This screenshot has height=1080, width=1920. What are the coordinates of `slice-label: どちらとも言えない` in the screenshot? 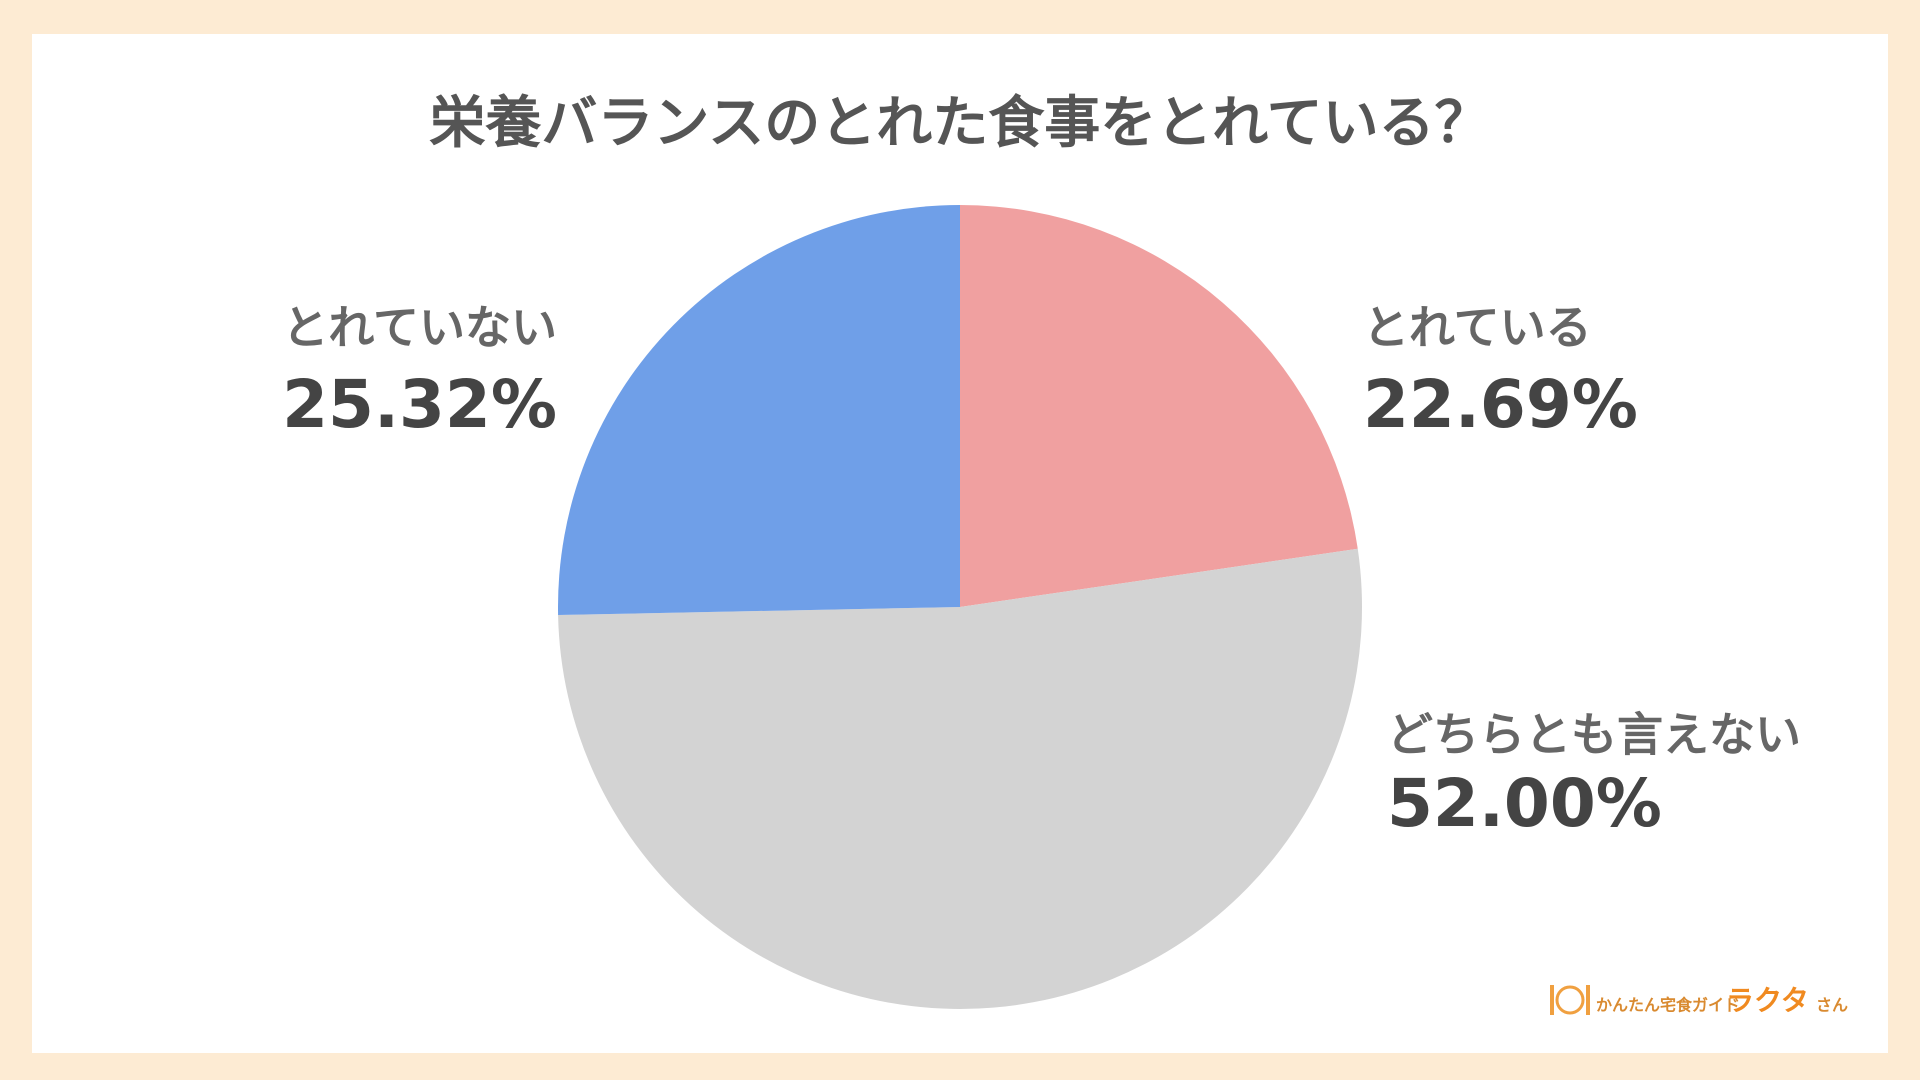 It's located at (1594, 735).